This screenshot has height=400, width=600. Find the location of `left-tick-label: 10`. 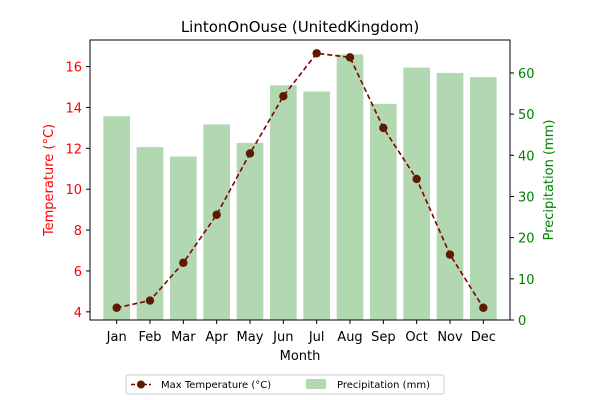

left-tick-label: 10 is located at coordinates (73, 190).